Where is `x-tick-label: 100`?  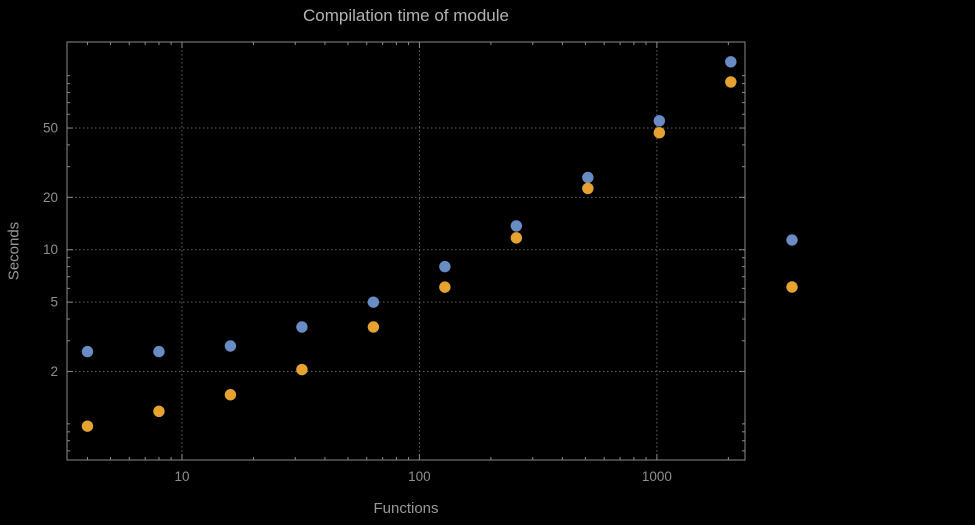
x-tick-label: 100 is located at coordinates (419, 476).